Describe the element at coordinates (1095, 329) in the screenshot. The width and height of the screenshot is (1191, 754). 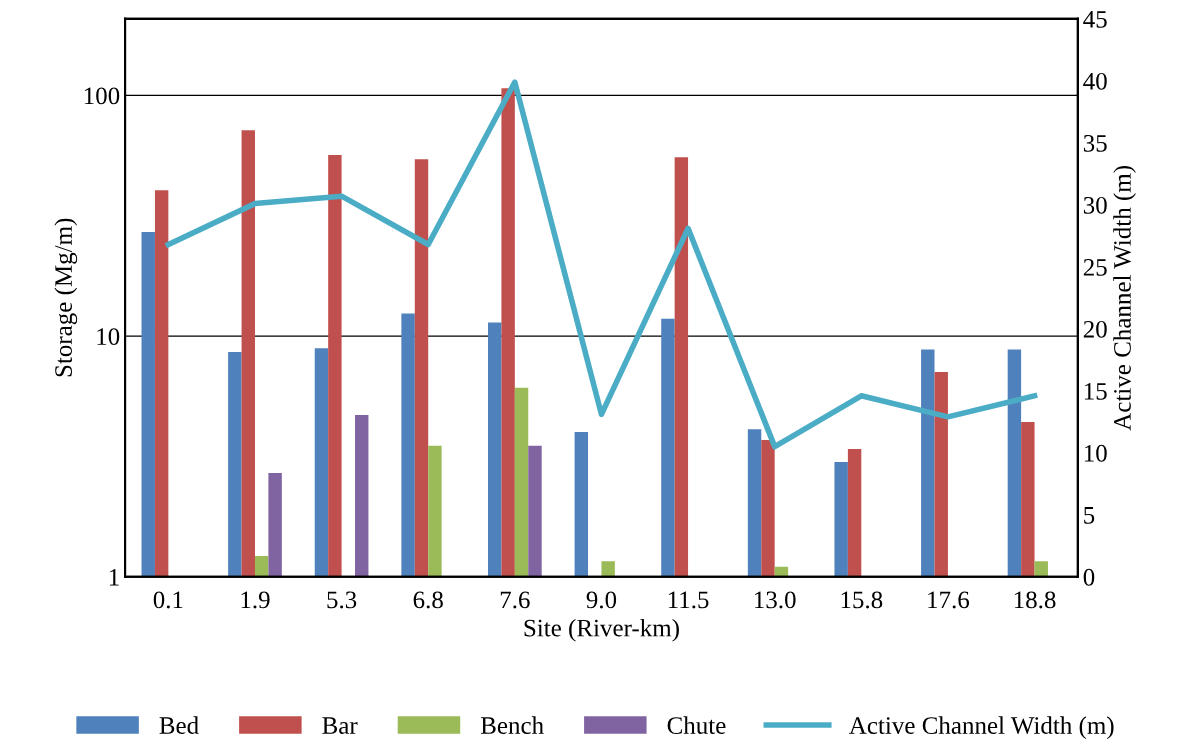
I see `y2-tick-label: 20` at that location.